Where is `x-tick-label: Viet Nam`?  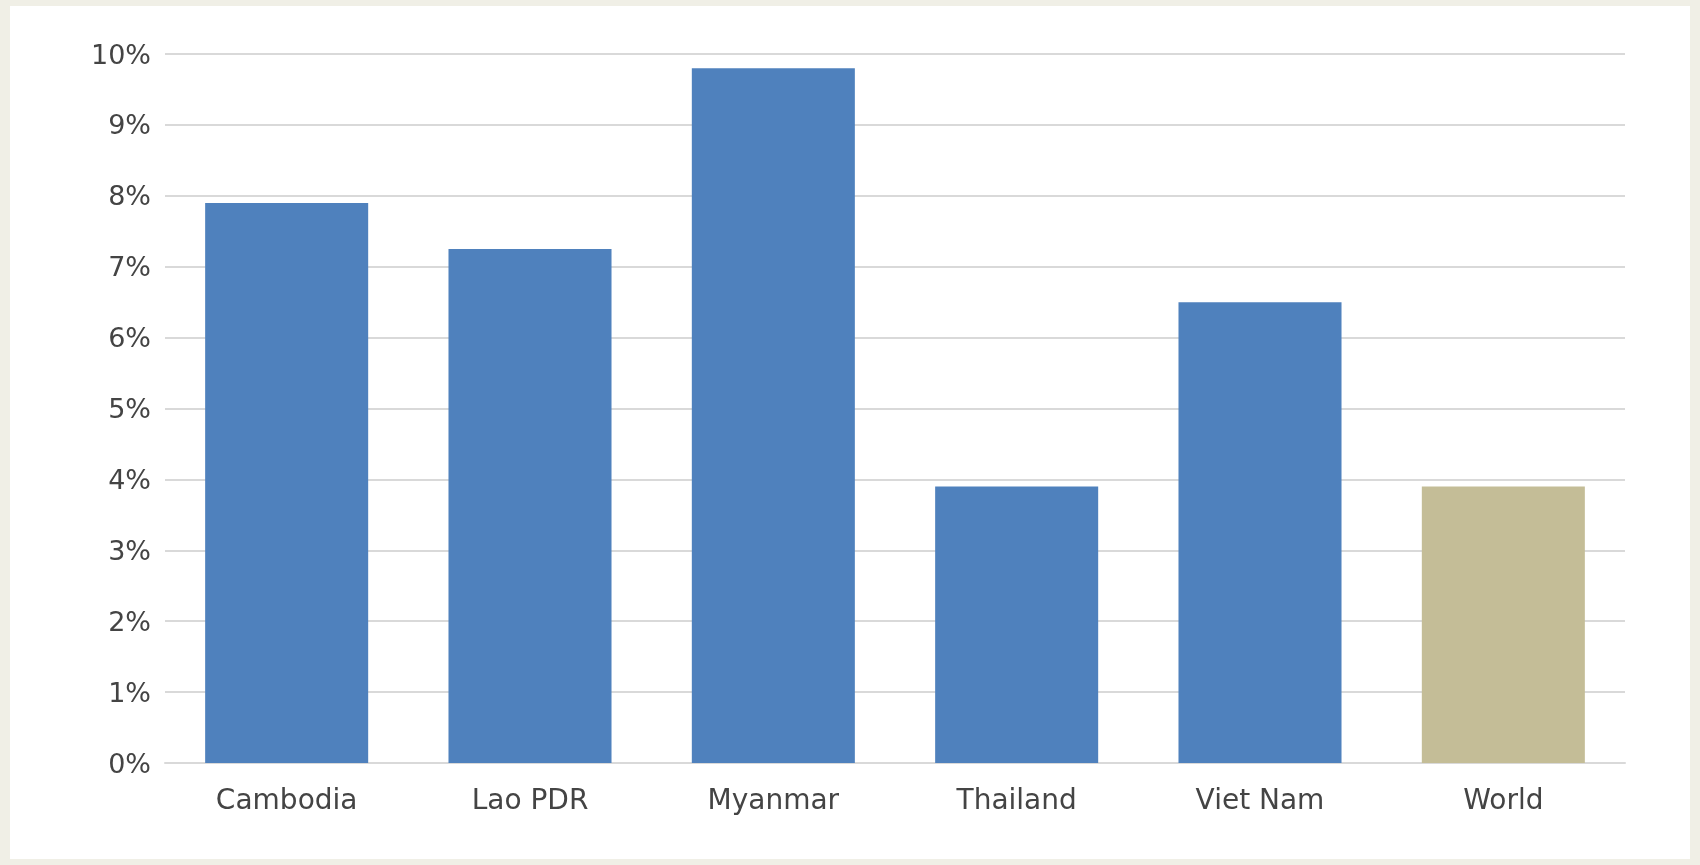
x-tick-label: Viet Nam is located at coordinates (1260, 799).